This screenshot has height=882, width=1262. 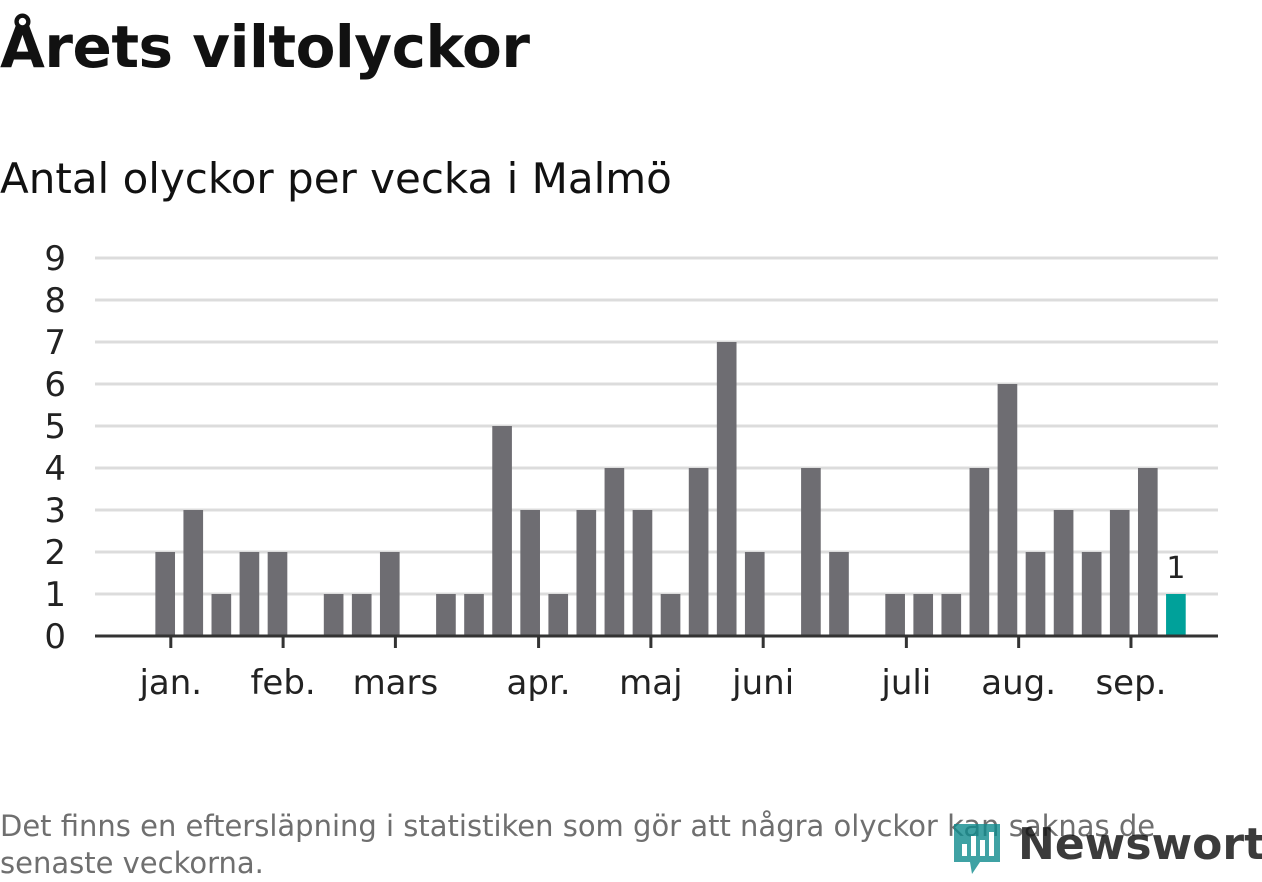 I want to click on x-tick-label: sep., so click(x=1130, y=683).